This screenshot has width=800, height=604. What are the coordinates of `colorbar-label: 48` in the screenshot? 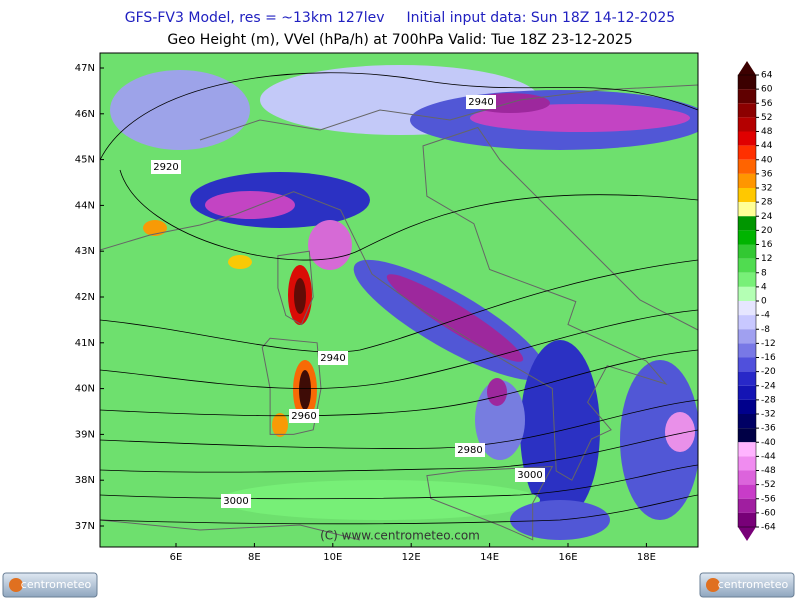 It's located at (767, 132).